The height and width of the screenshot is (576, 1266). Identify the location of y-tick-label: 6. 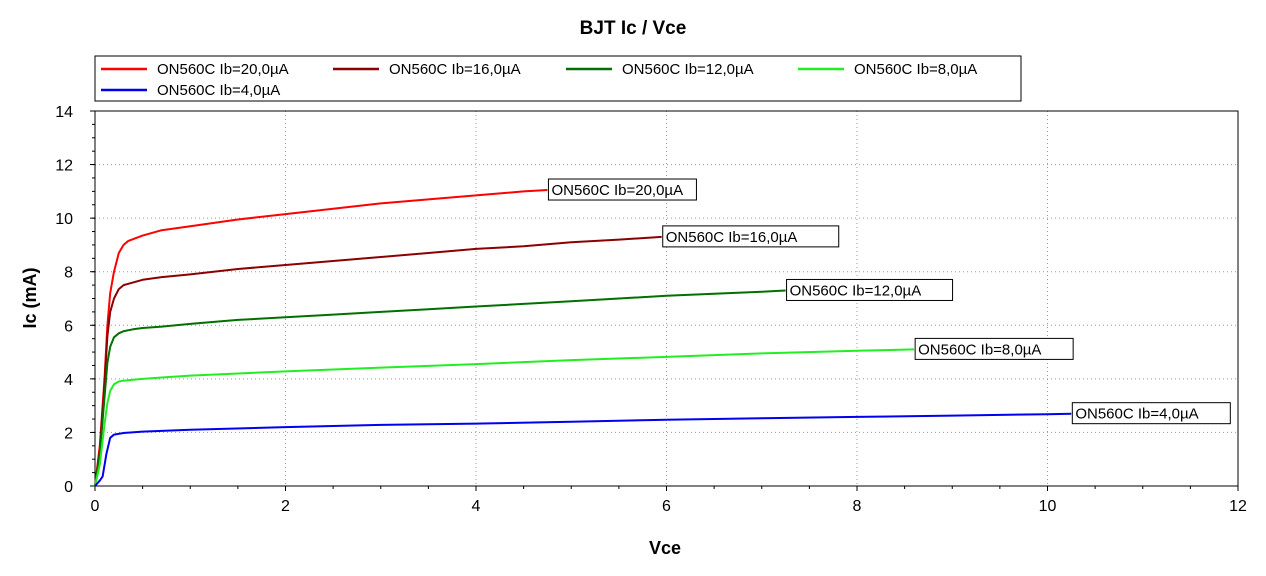
(68, 326).